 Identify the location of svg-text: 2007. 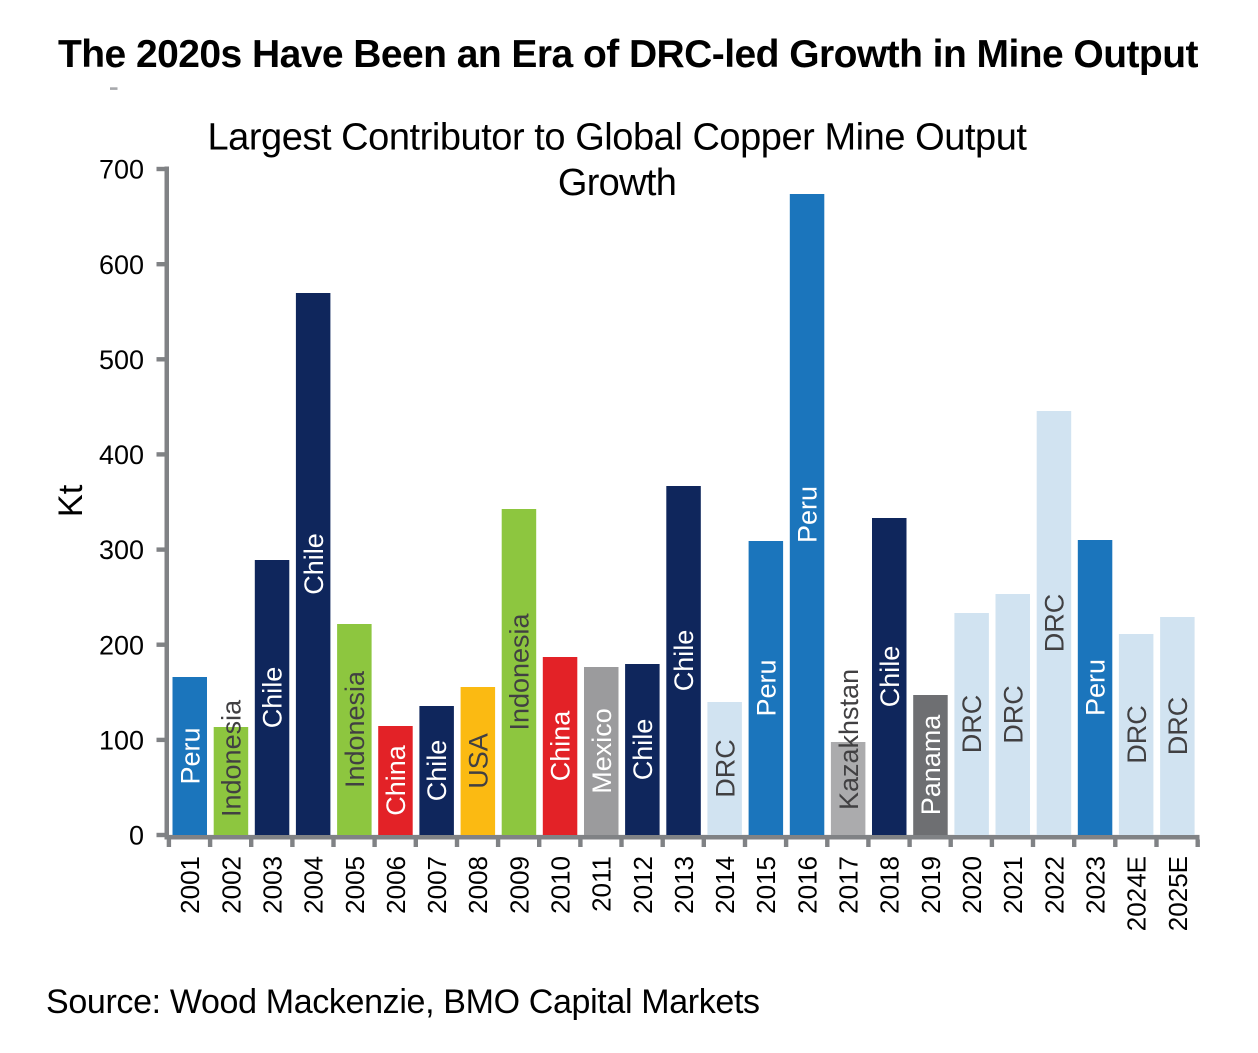
(437, 885).